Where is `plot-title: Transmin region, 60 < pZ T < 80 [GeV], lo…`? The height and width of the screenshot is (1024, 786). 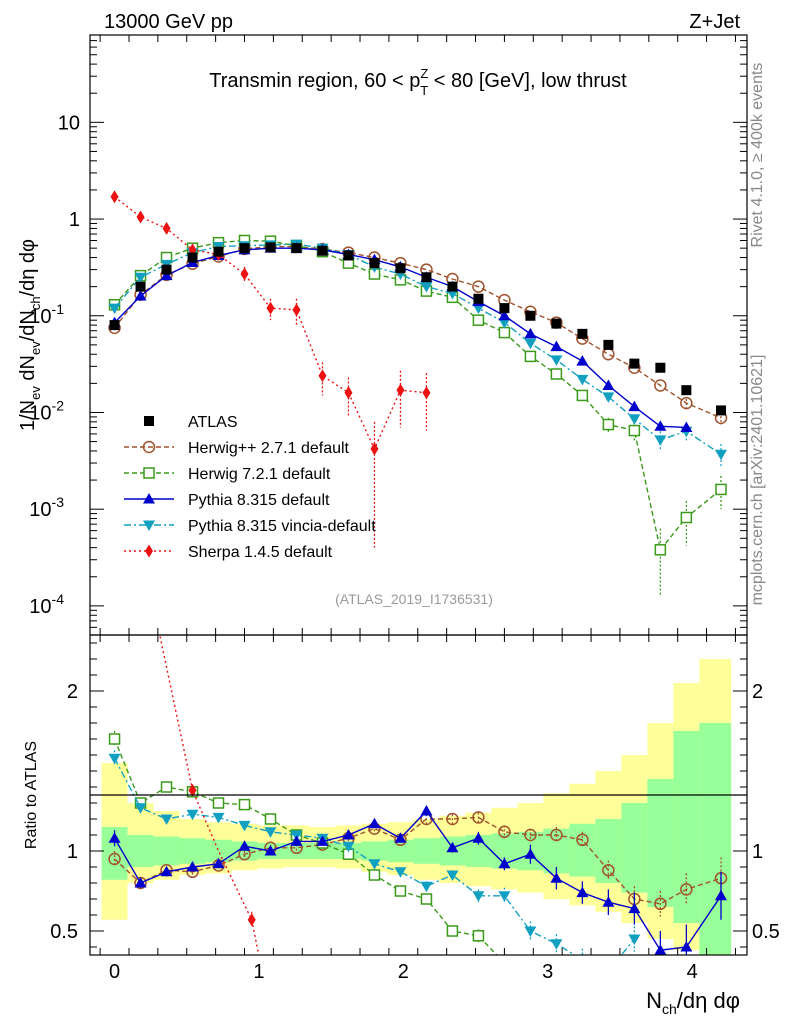 plot-title: Transmin region, 60 < pZ T < 80 [GeV], lo… is located at coordinates (418, 82).